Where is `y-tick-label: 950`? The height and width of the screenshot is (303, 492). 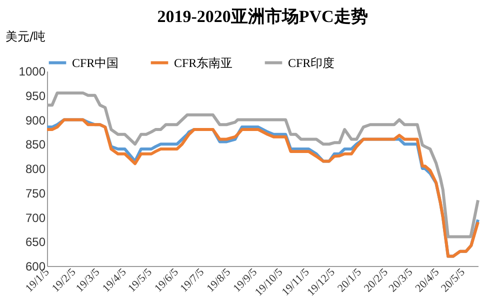
y-tick-label: 950 is located at coordinates (35, 95).